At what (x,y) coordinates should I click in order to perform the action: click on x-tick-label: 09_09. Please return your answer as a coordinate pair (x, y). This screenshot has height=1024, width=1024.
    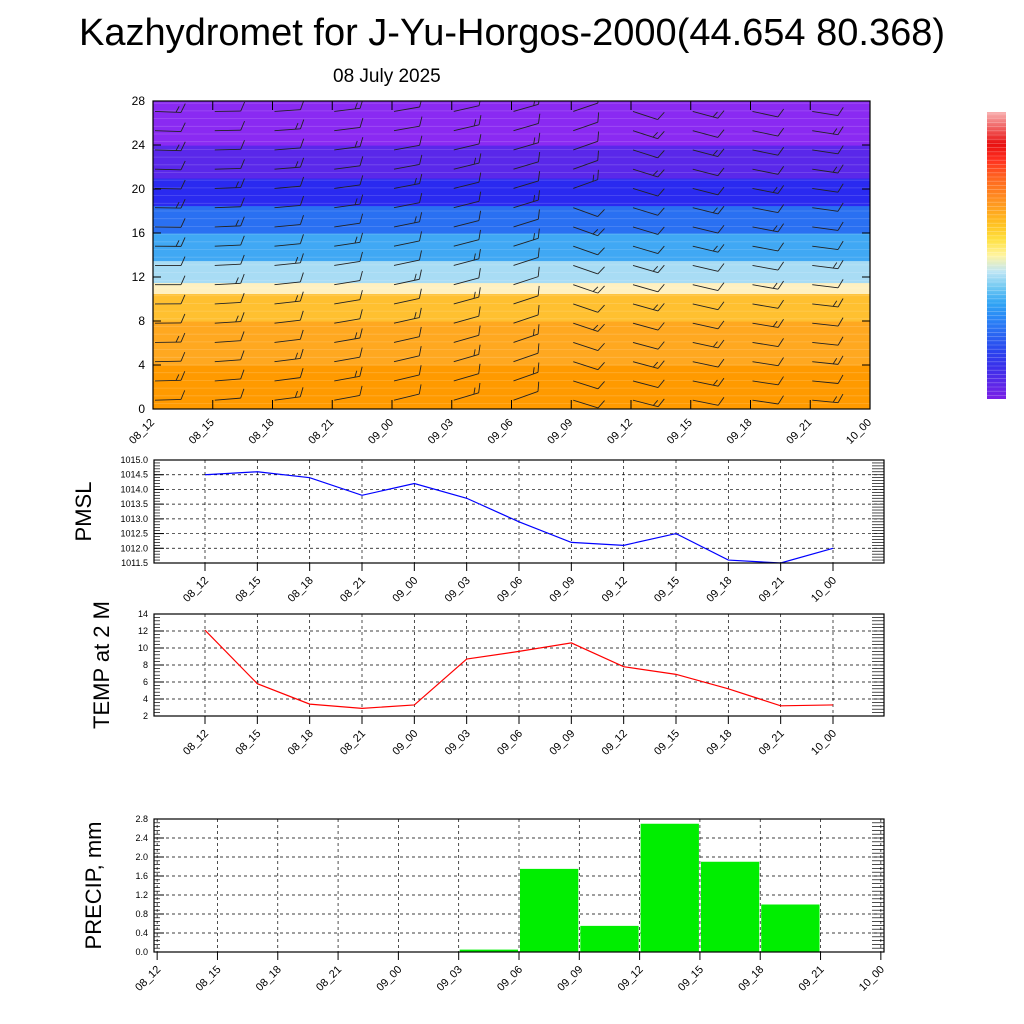
    Looking at the image, I should click on (562, 743).